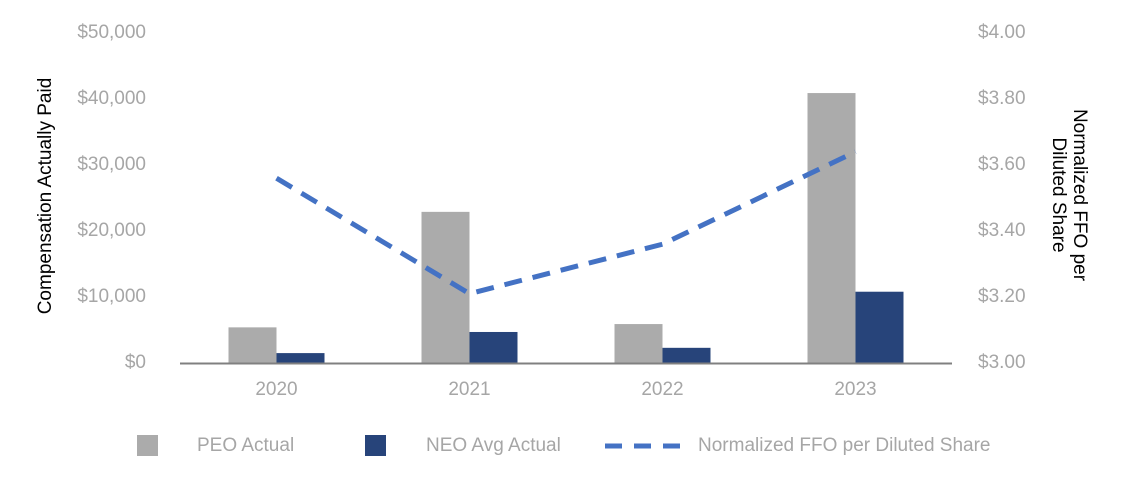 Image resolution: width=1132 pixels, height=490 pixels. Describe the element at coordinates (111, 296) in the screenshot. I see `left-axis-tick-1: $10,000` at that location.